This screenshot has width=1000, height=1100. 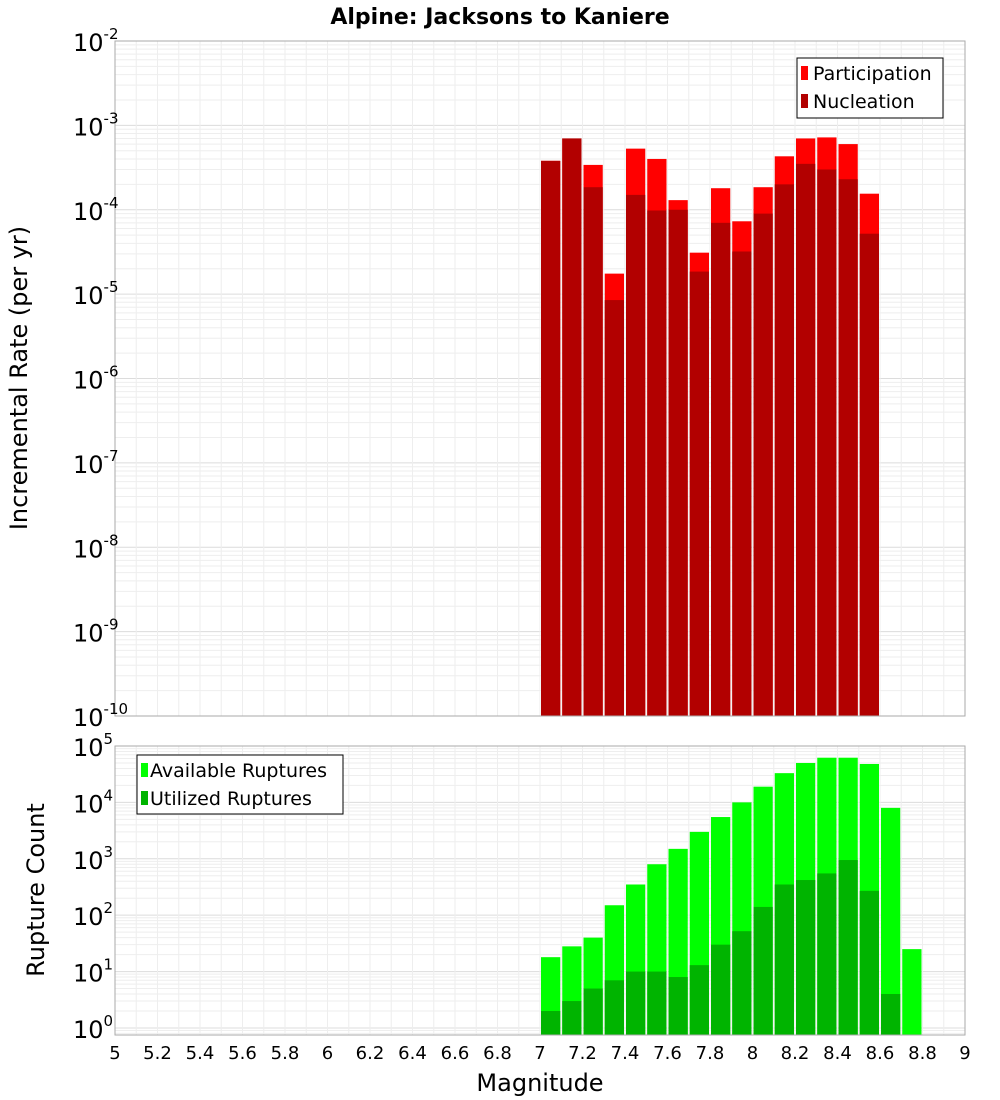 I want to click on x-tick-label: 8, so click(x=752, y=1053).